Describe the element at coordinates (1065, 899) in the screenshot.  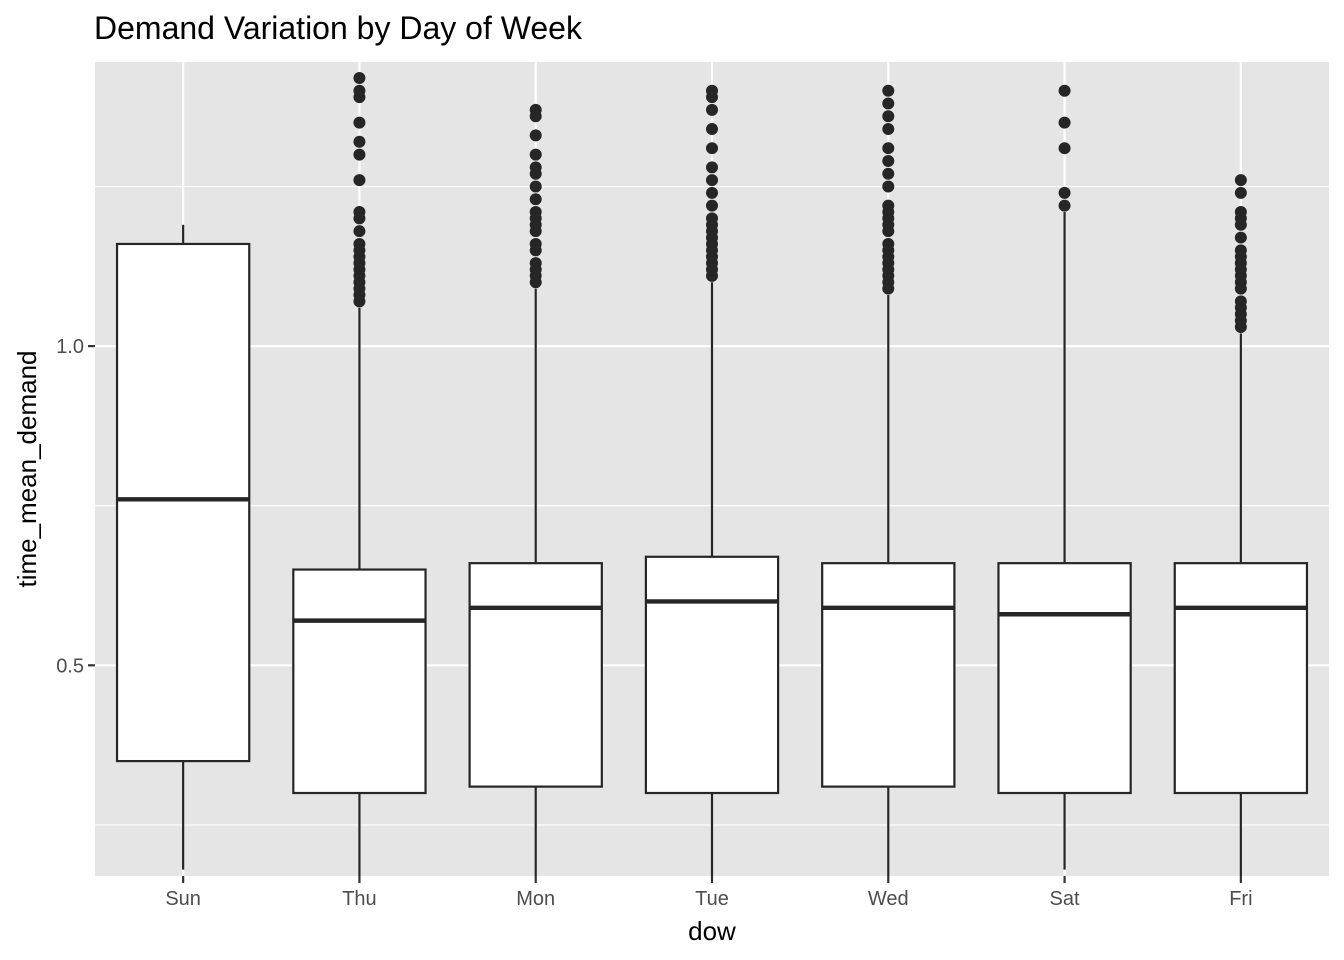
I see `x-tick-label: Sat` at that location.